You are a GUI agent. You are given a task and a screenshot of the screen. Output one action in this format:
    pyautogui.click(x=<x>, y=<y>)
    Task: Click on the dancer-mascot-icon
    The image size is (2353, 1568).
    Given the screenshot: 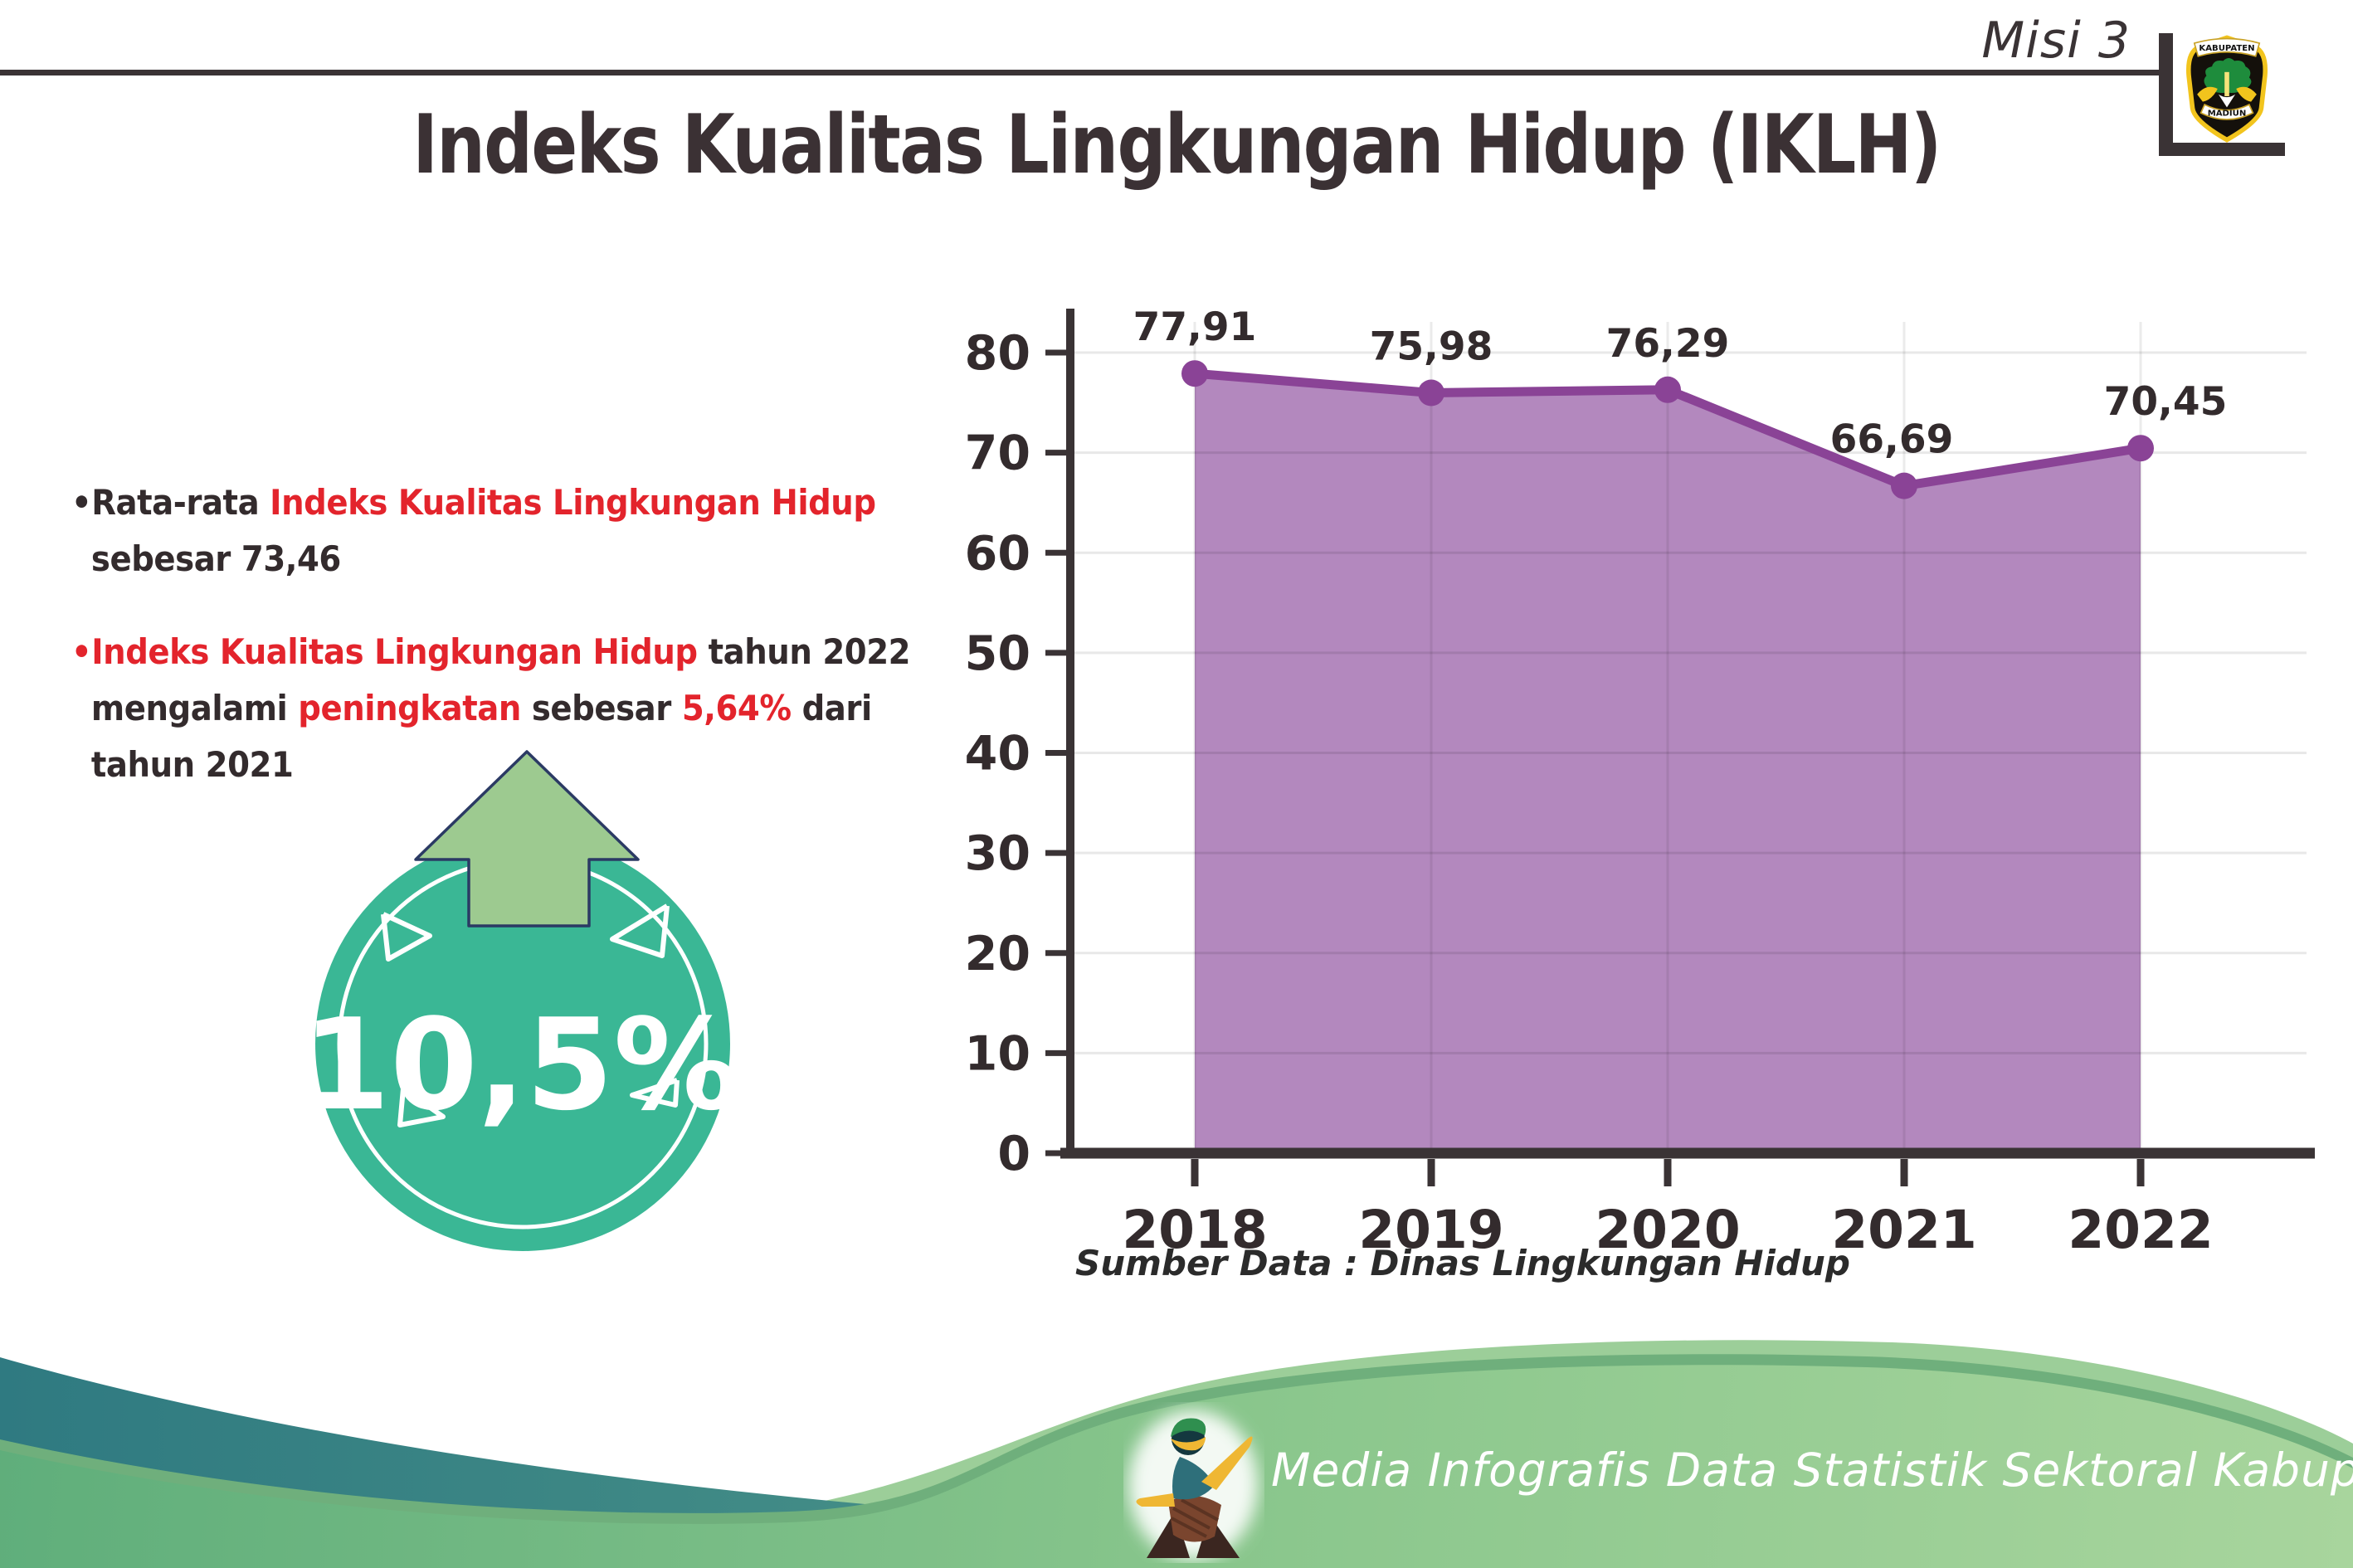 What is the action you would take?
    pyautogui.click(x=1193, y=1485)
    